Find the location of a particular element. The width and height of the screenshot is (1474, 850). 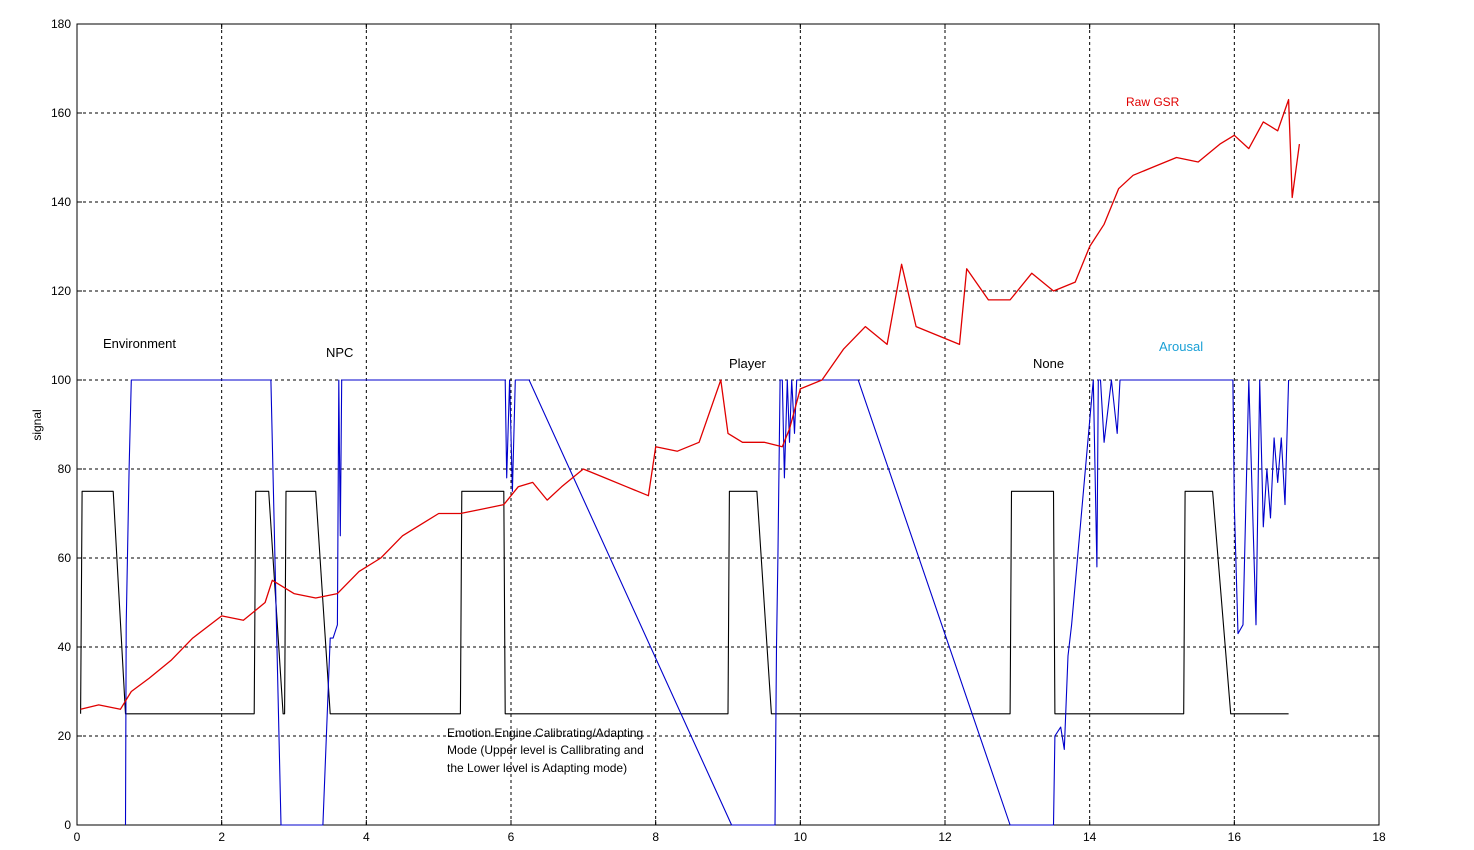

x-tick-label: 6 is located at coordinates (511, 837).